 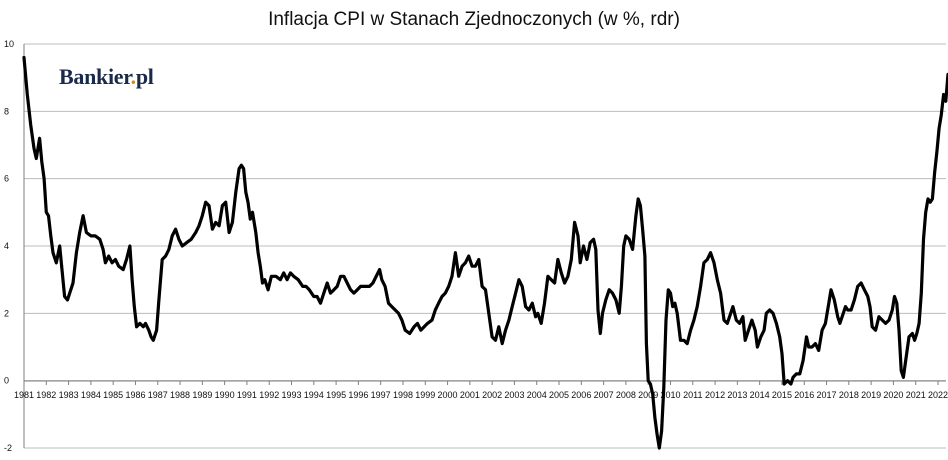 I want to click on x-tick-label: 2006, so click(x=581, y=395).